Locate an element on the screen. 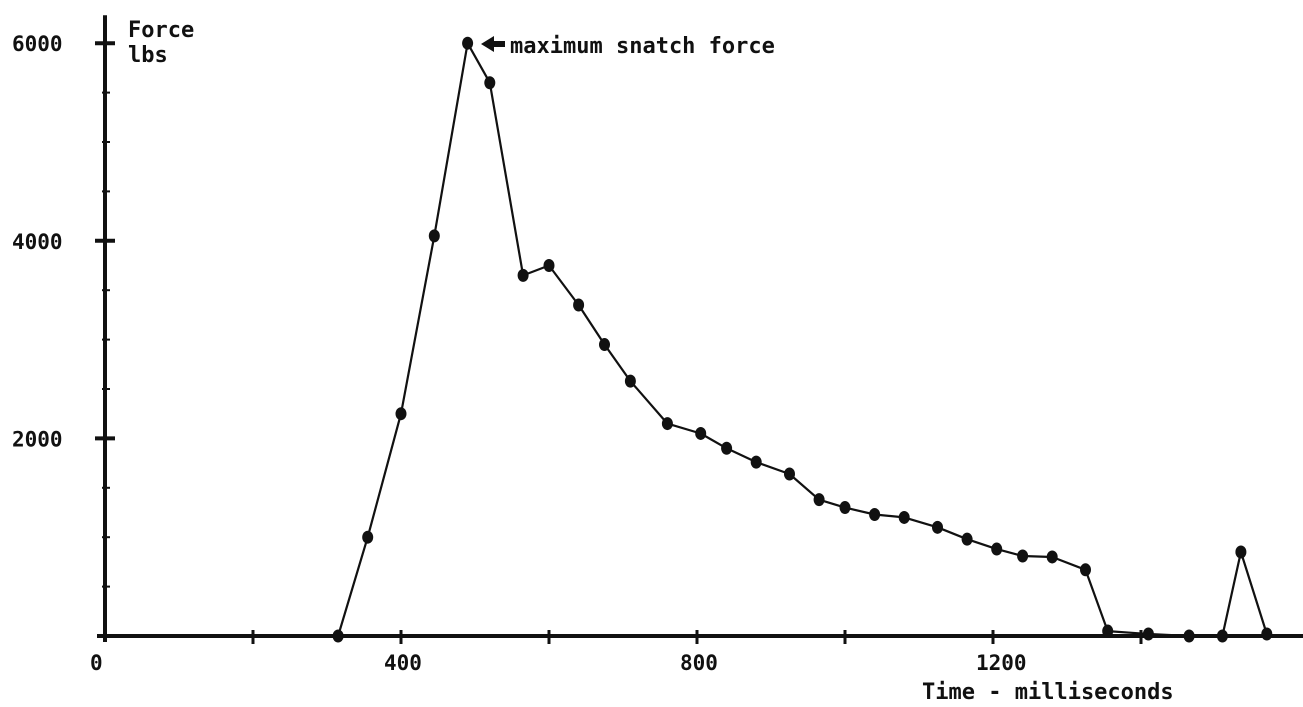  x-tick-label: 0 is located at coordinates (96, 663).